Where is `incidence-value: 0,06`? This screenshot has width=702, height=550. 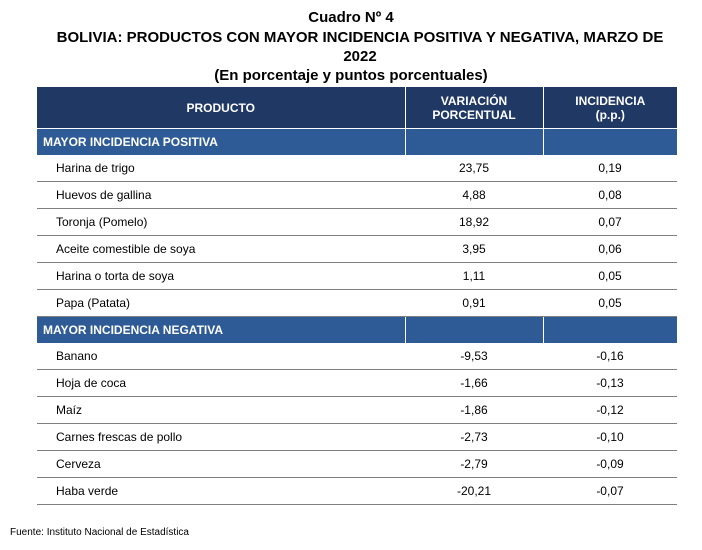
incidence-value: 0,06 is located at coordinates (610, 249).